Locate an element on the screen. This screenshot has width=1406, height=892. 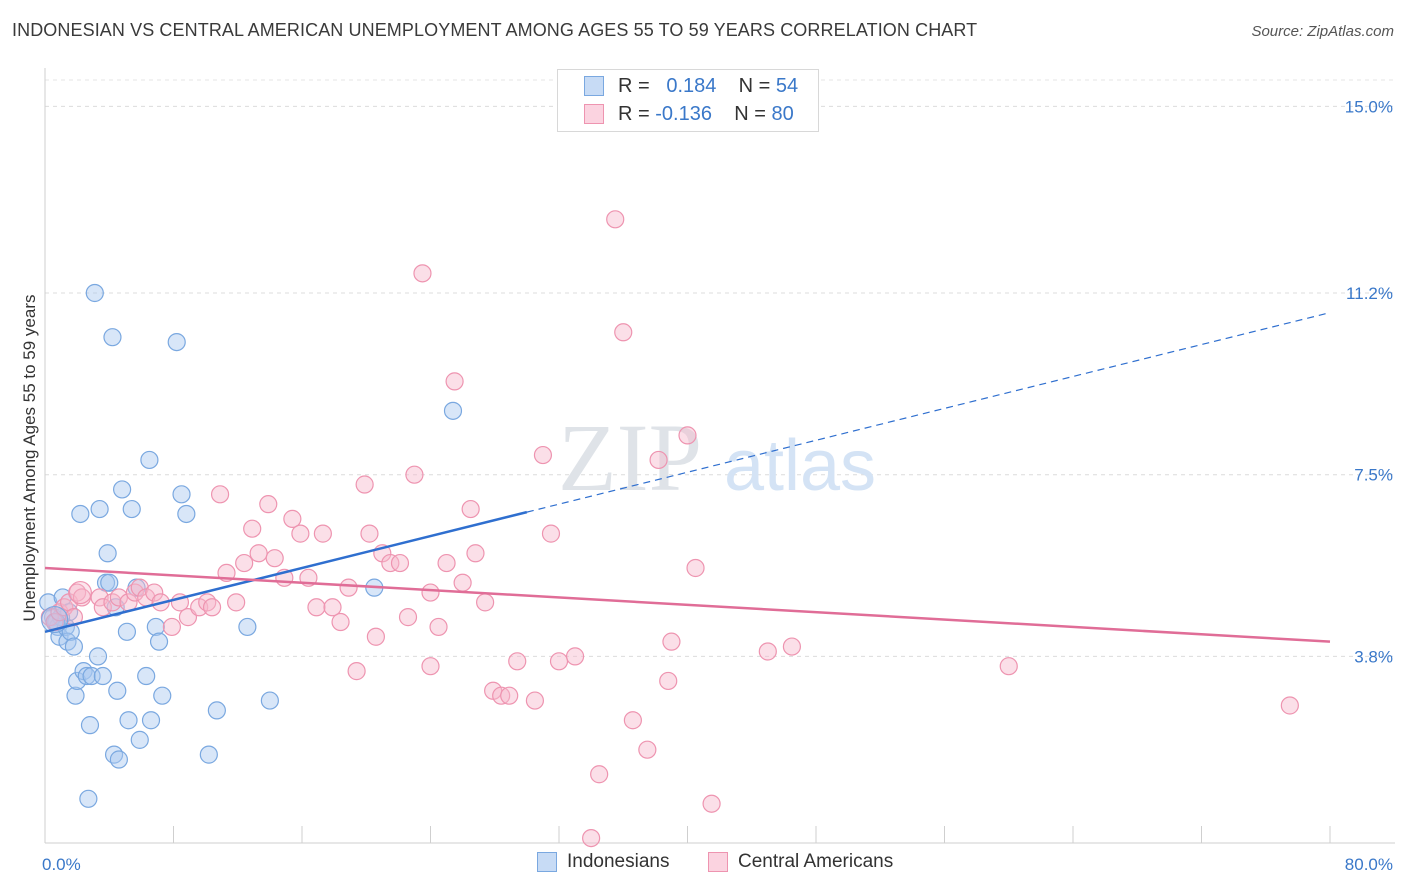
legend-r-value: 0.184 is located at coordinates (691, 85).